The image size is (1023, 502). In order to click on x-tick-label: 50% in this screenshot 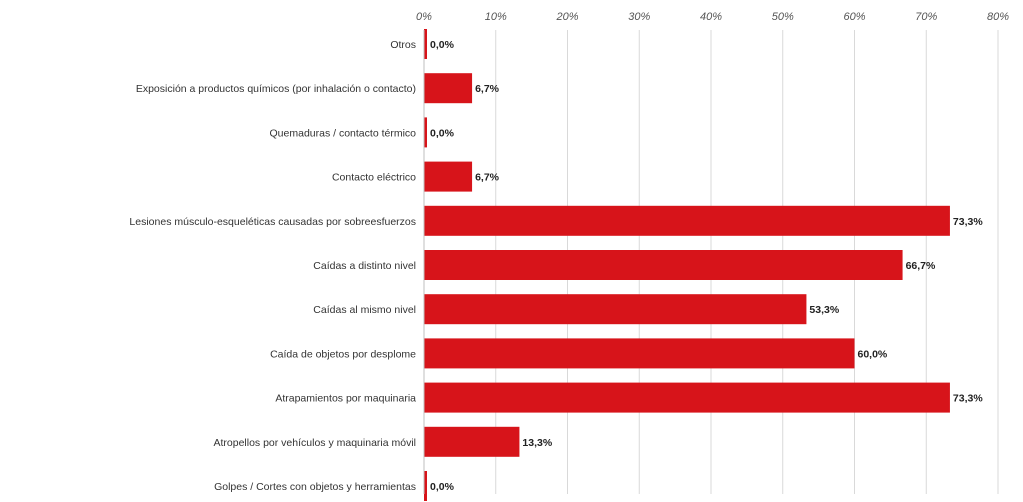, I will do `click(783, 17)`.